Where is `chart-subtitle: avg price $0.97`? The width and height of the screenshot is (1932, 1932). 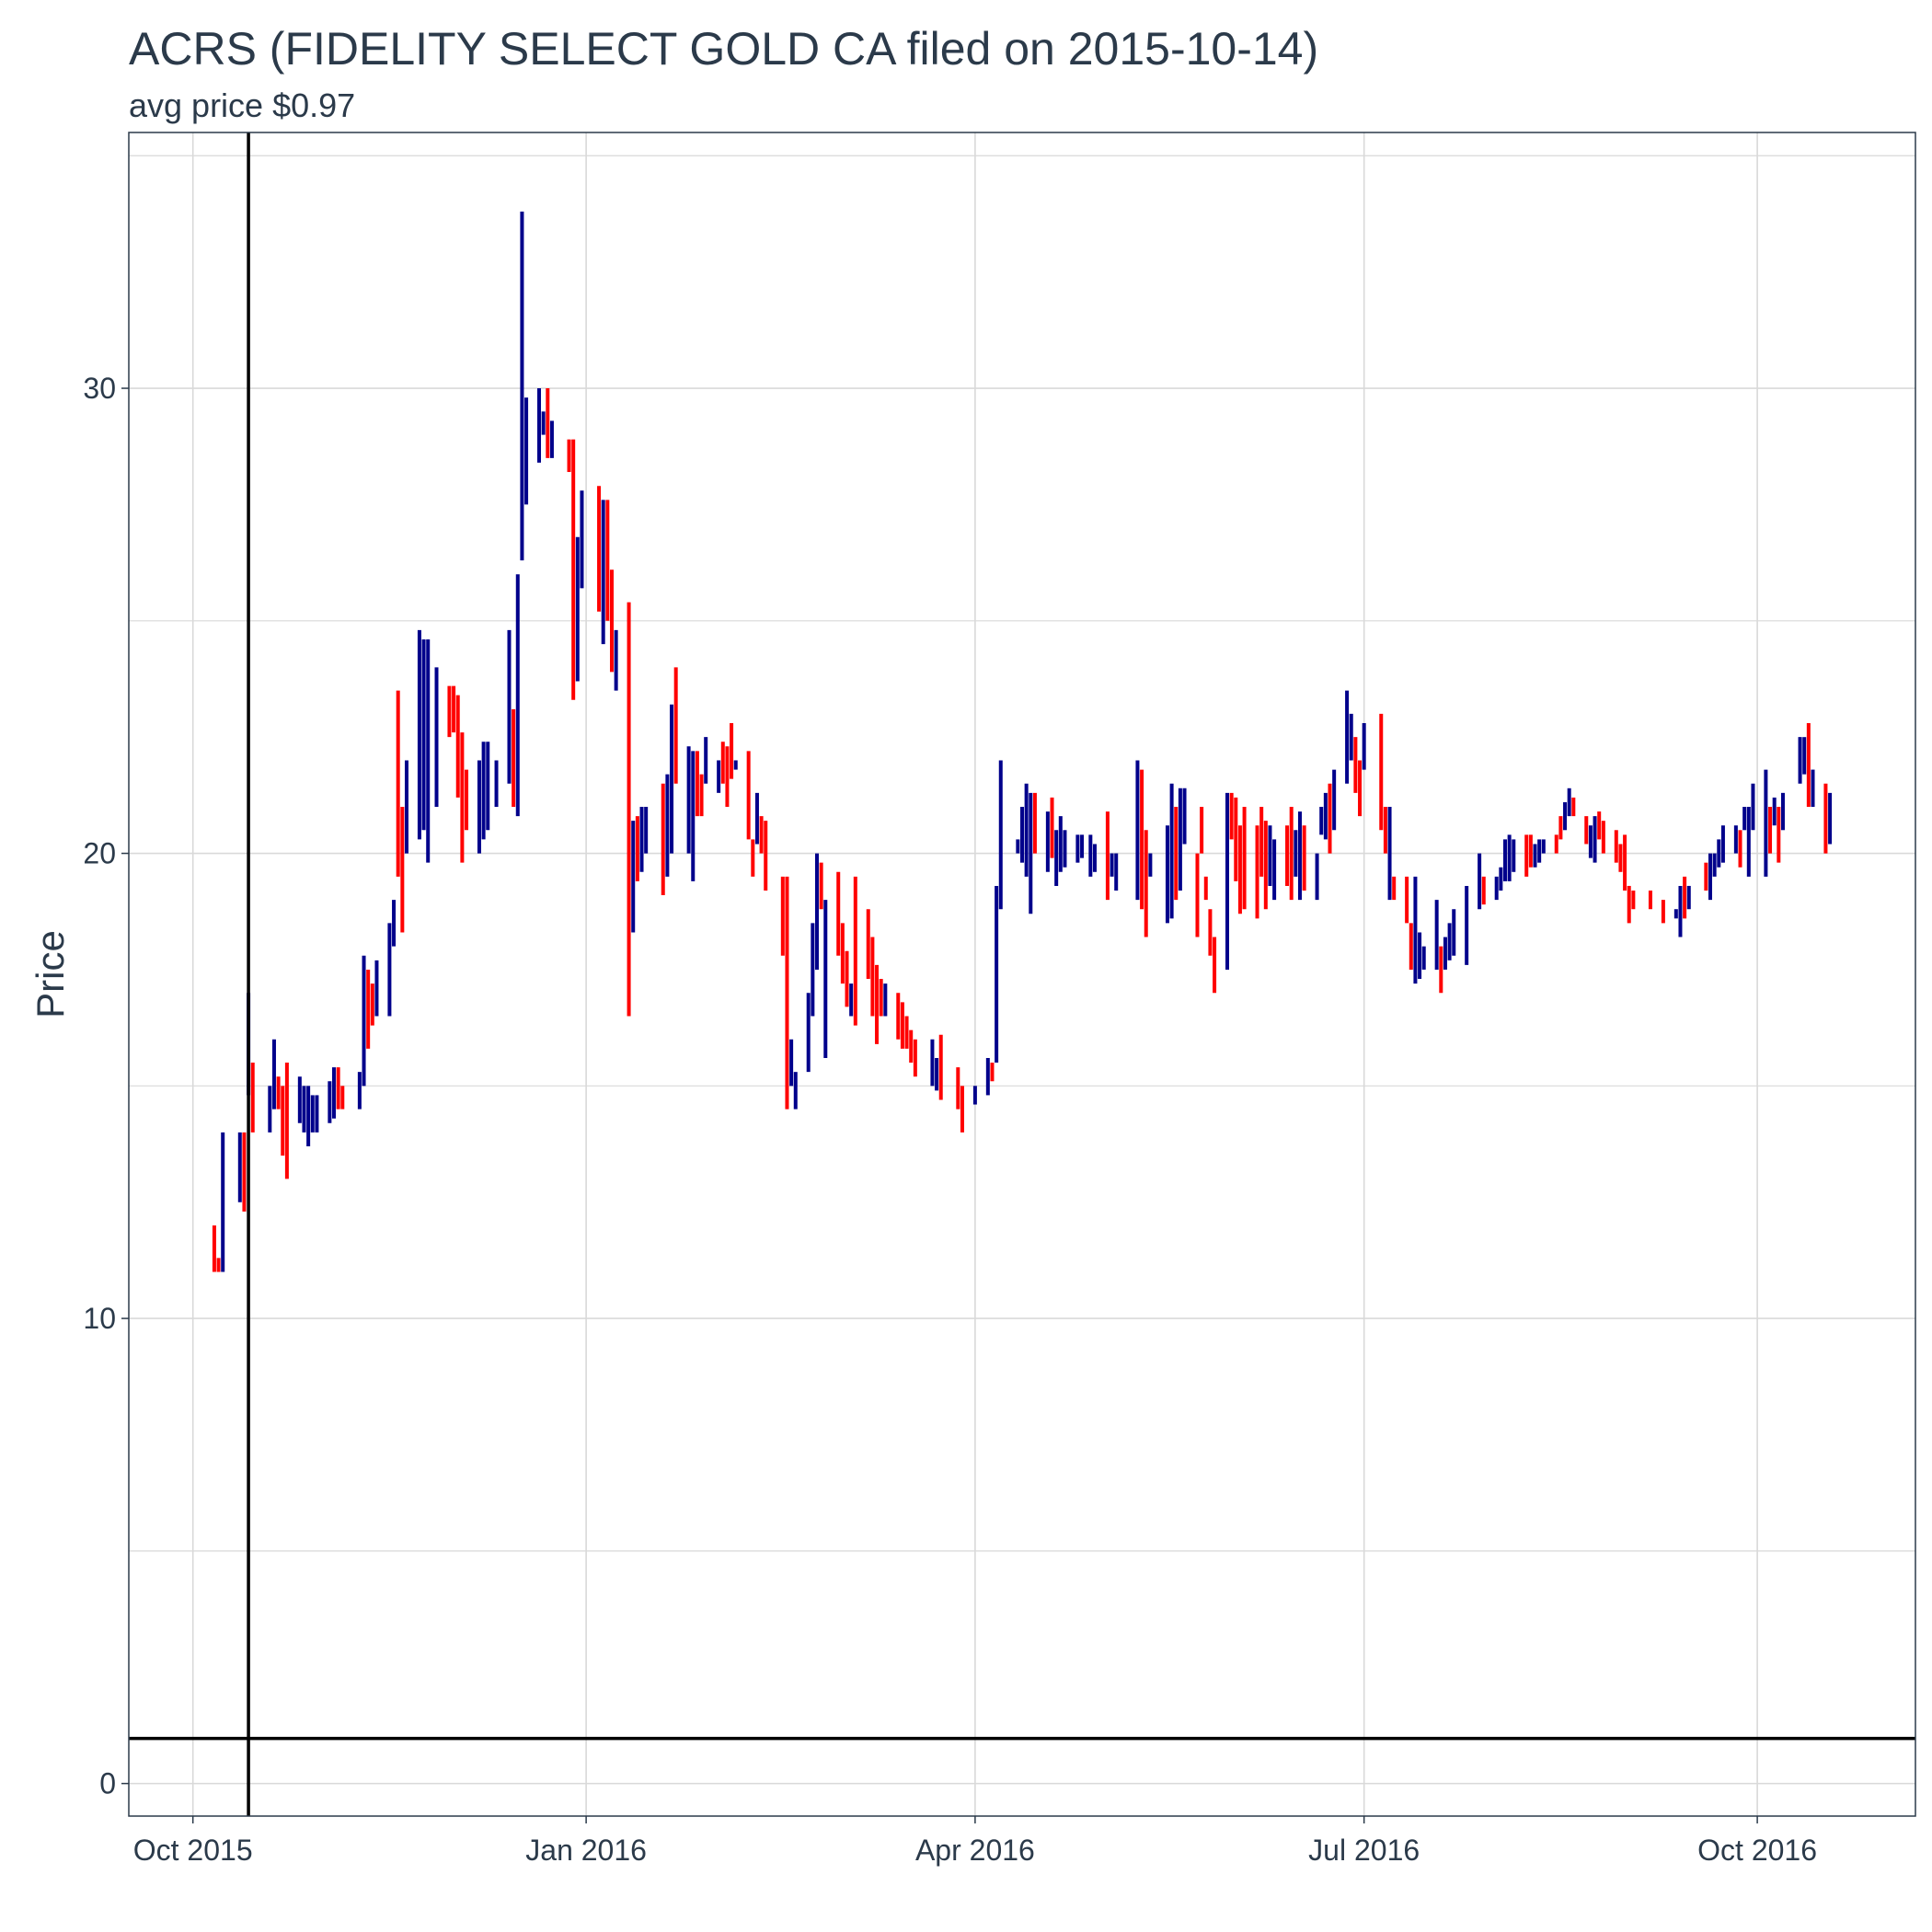
chart-subtitle: avg price $0.97 is located at coordinates (242, 105).